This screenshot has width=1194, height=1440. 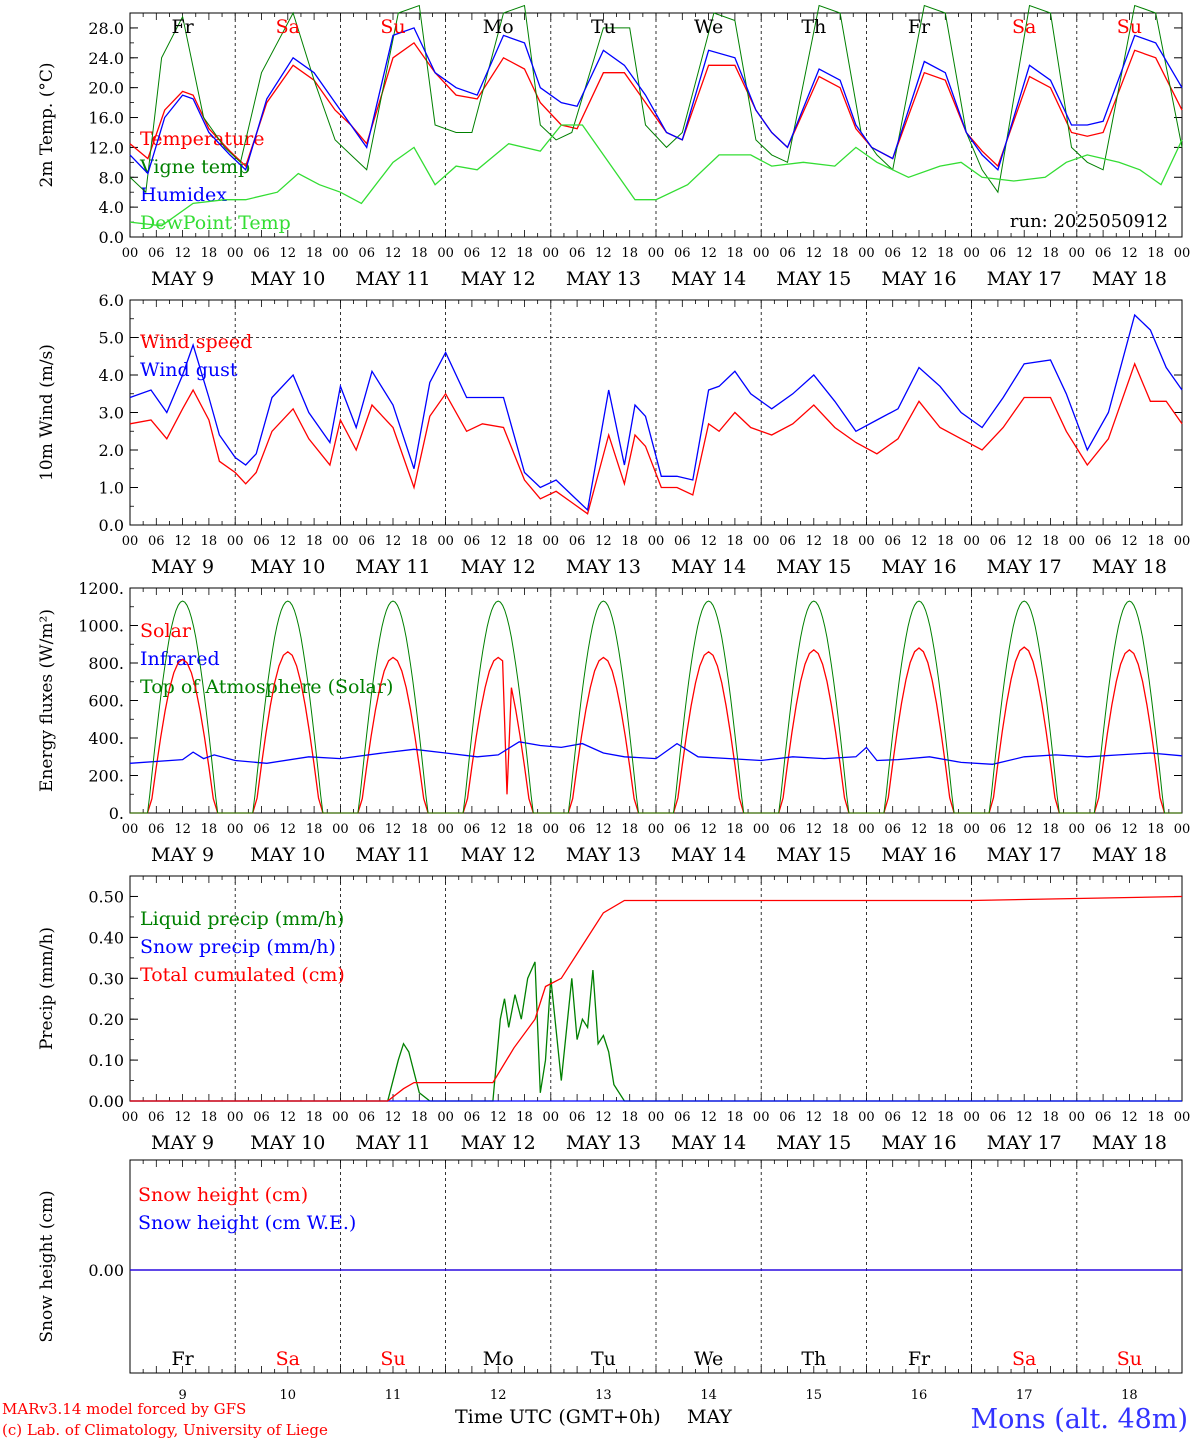 What do you see at coordinates (1129, 1143) in the screenshot?
I see `date-label: MAY 18` at bounding box center [1129, 1143].